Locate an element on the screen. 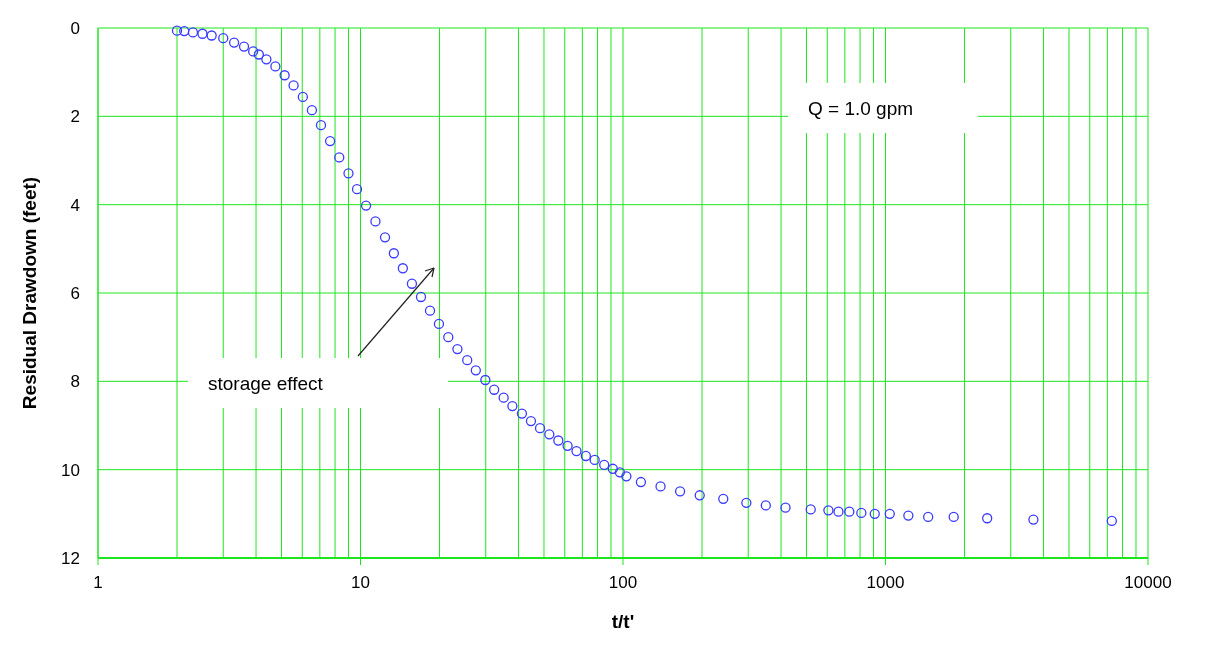  annotation: Q = 1.0 gpm is located at coordinates (861, 108).